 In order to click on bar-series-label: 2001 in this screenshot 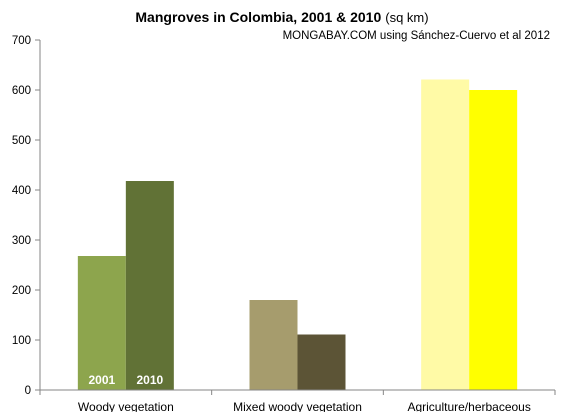, I will do `click(101, 380)`.